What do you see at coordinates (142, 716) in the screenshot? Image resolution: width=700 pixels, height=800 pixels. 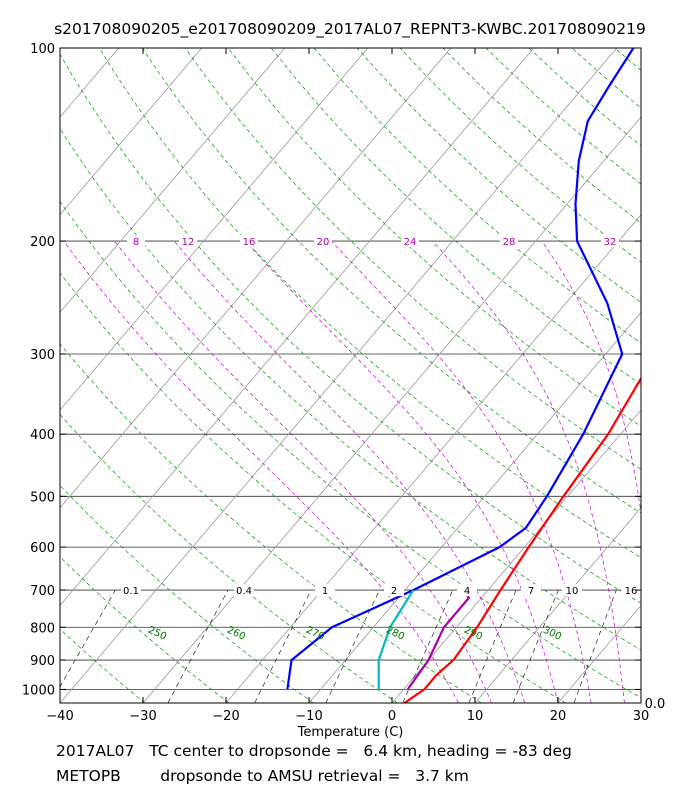 I see `x-tick-label: −30` at bounding box center [142, 716].